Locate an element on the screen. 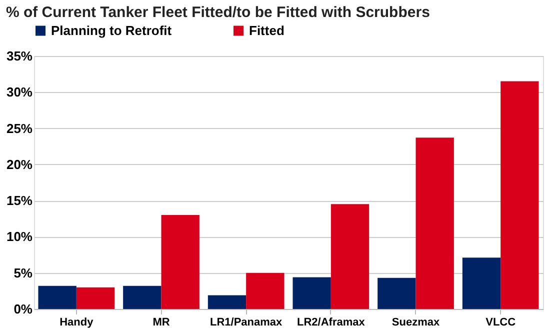  y-tick-label: 20% is located at coordinates (19, 164).